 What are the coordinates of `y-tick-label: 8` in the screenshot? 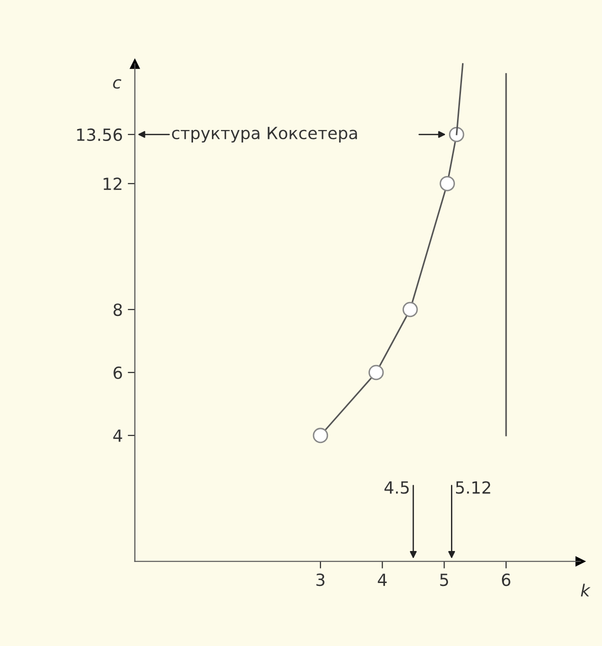 It's located at (118, 309).